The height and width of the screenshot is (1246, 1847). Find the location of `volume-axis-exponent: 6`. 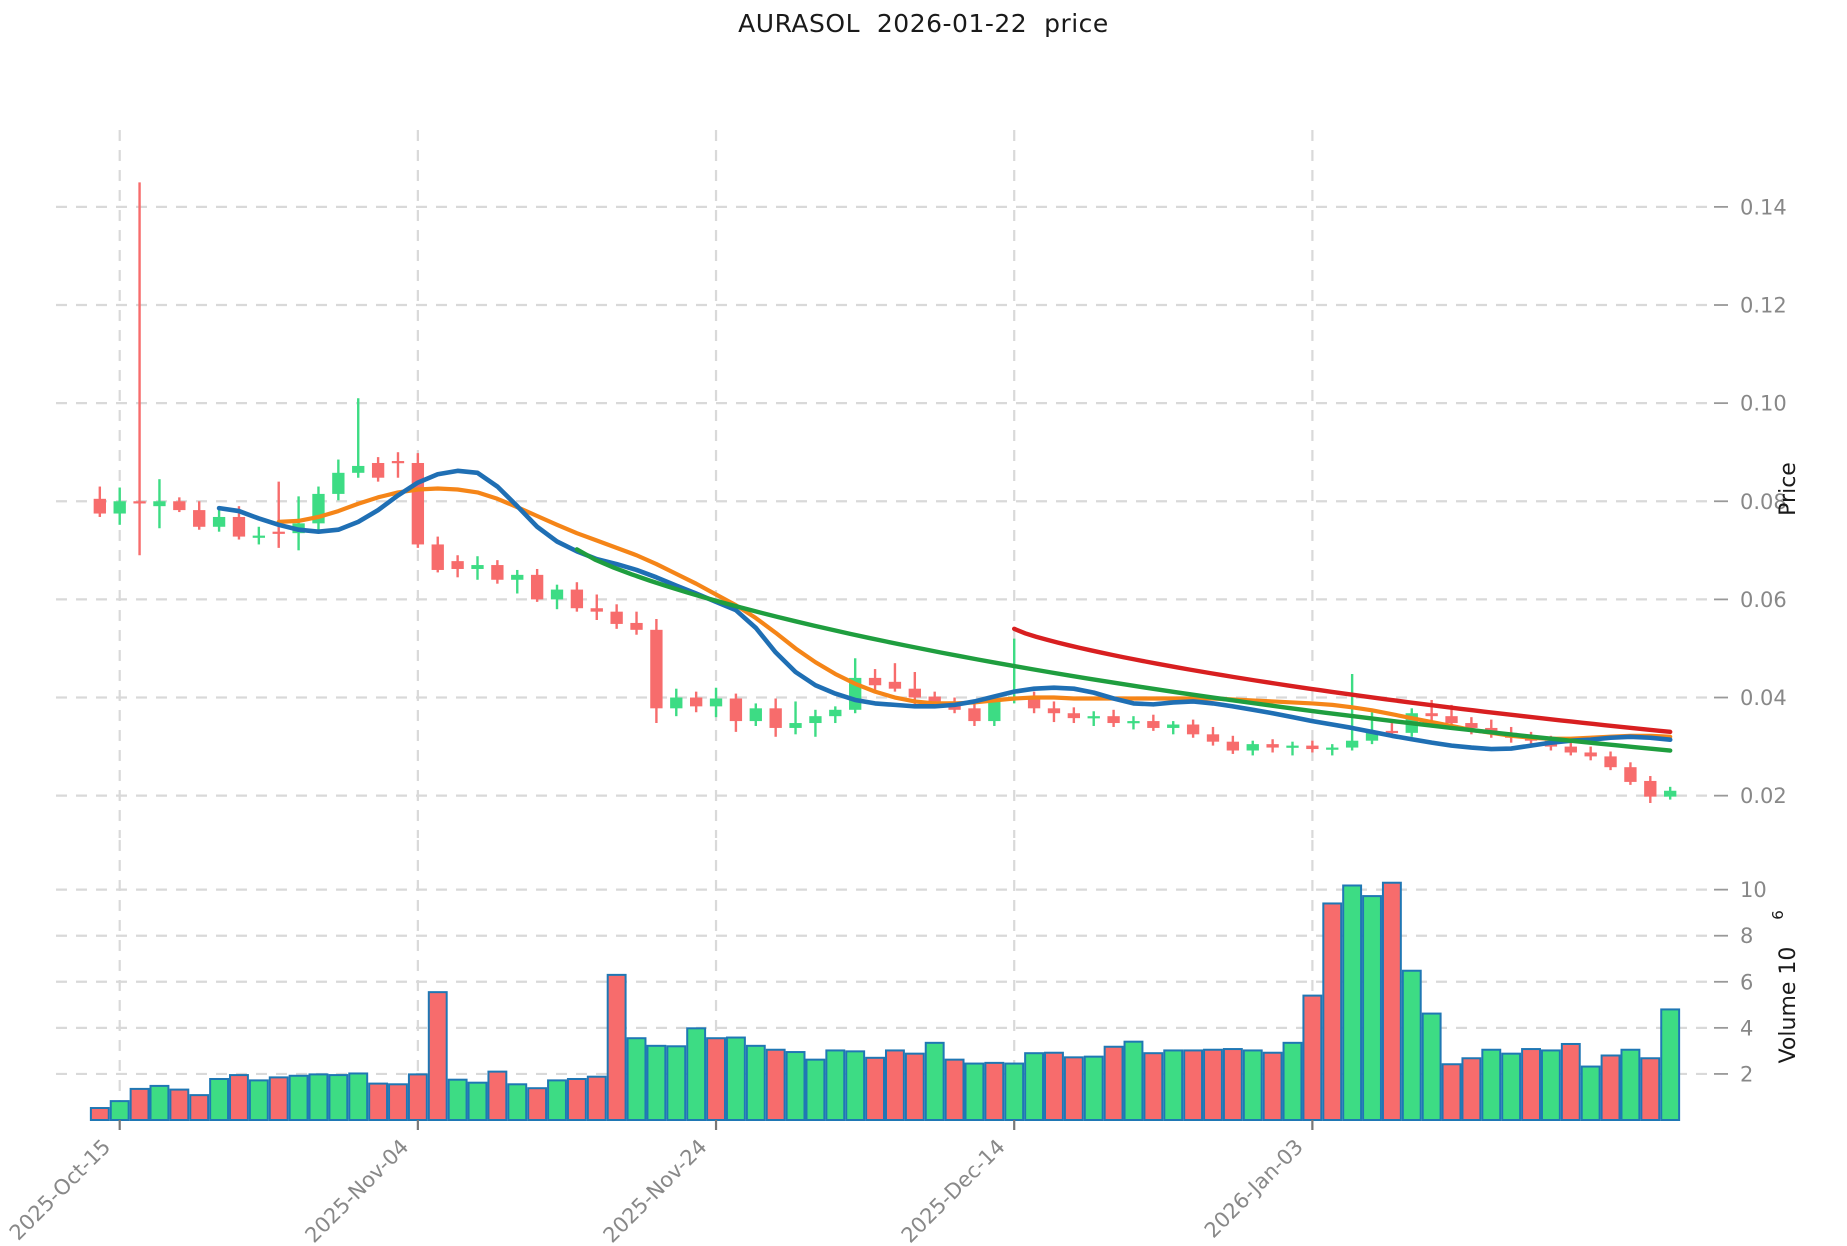

volume-axis-exponent: 6 is located at coordinates (1778, 915).